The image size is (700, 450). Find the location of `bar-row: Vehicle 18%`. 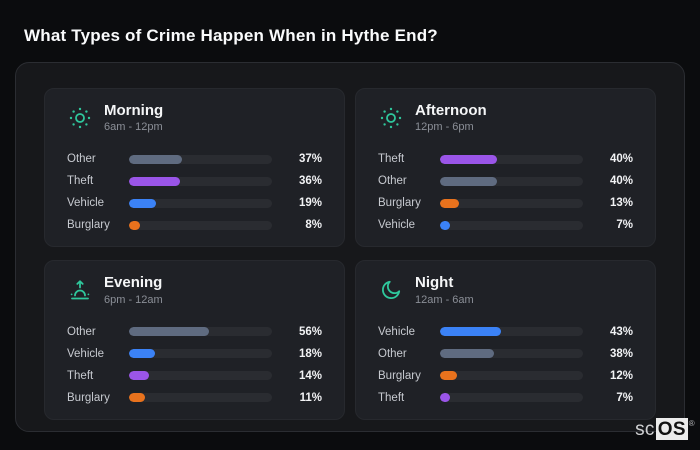

bar-row: Vehicle 18% is located at coordinates (194, 354).